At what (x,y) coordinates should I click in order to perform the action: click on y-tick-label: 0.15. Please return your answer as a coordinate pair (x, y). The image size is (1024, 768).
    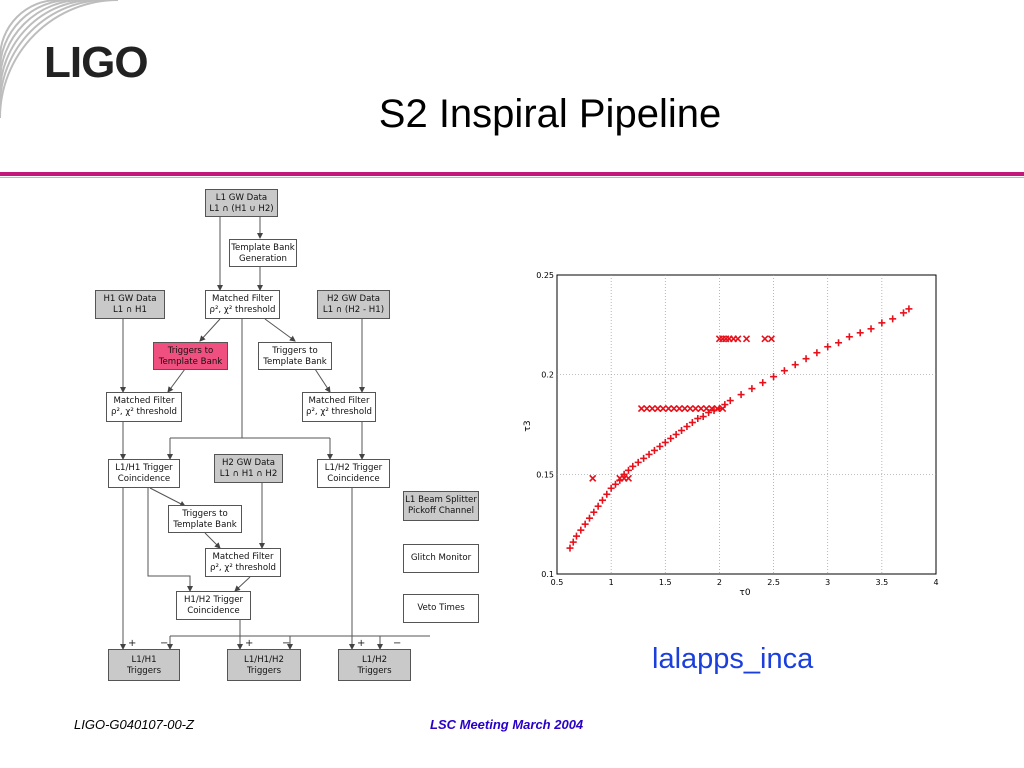
    Looking at the image, I should click on (545, 474).